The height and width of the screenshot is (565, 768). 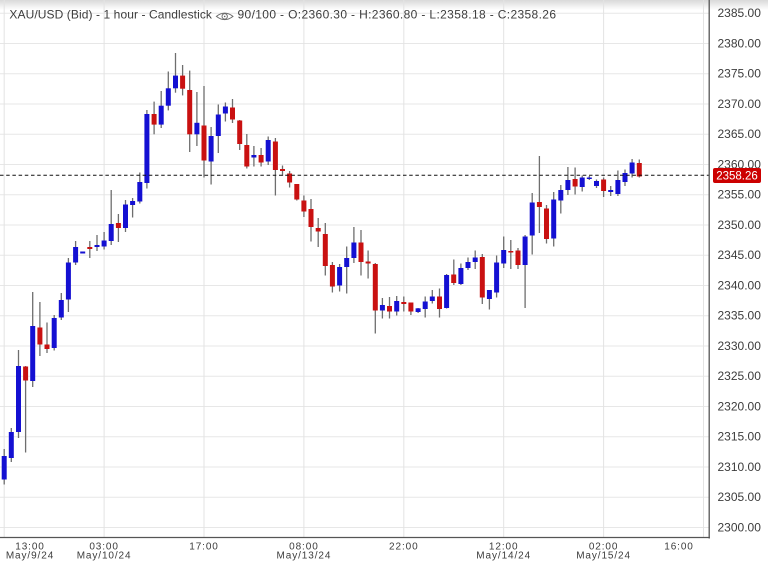 I want to click on svg-text: 2300.00, so click(x=740, y=527).